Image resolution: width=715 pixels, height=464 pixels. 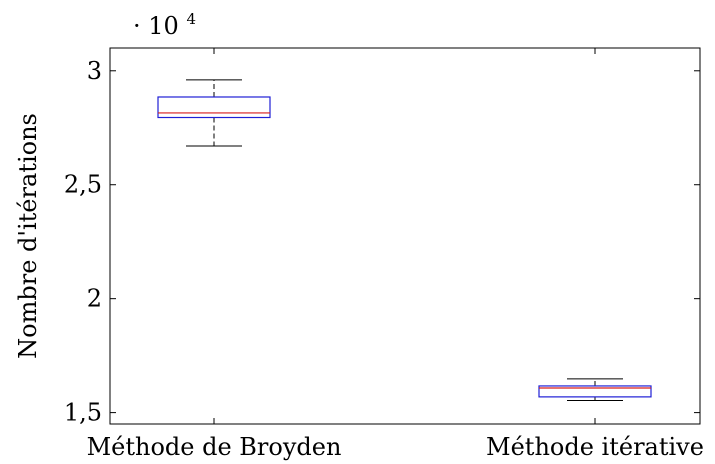 What do you see at coordinates (156, 26) in the screenshot?
I see `scale-multiplier-base: · 10` at bounding box center [156, 26].